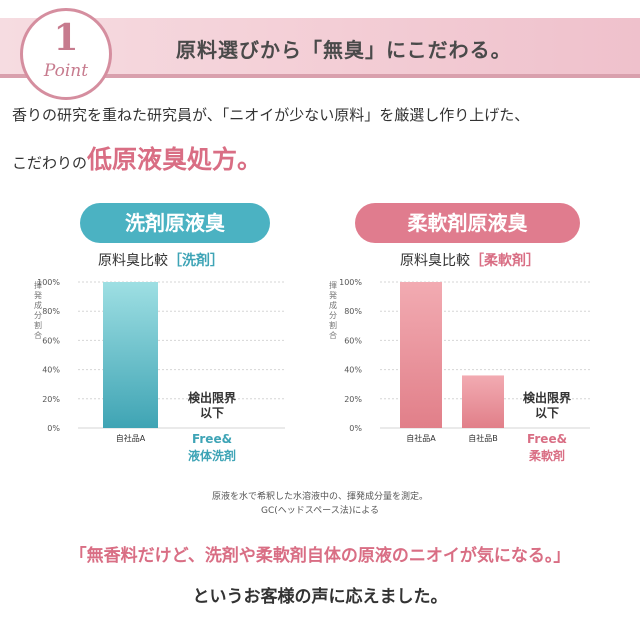 The height and width of the screenshot is (640, 640). I want to click on intro-line-2-prefix: こだわりの, so click(50, 163).